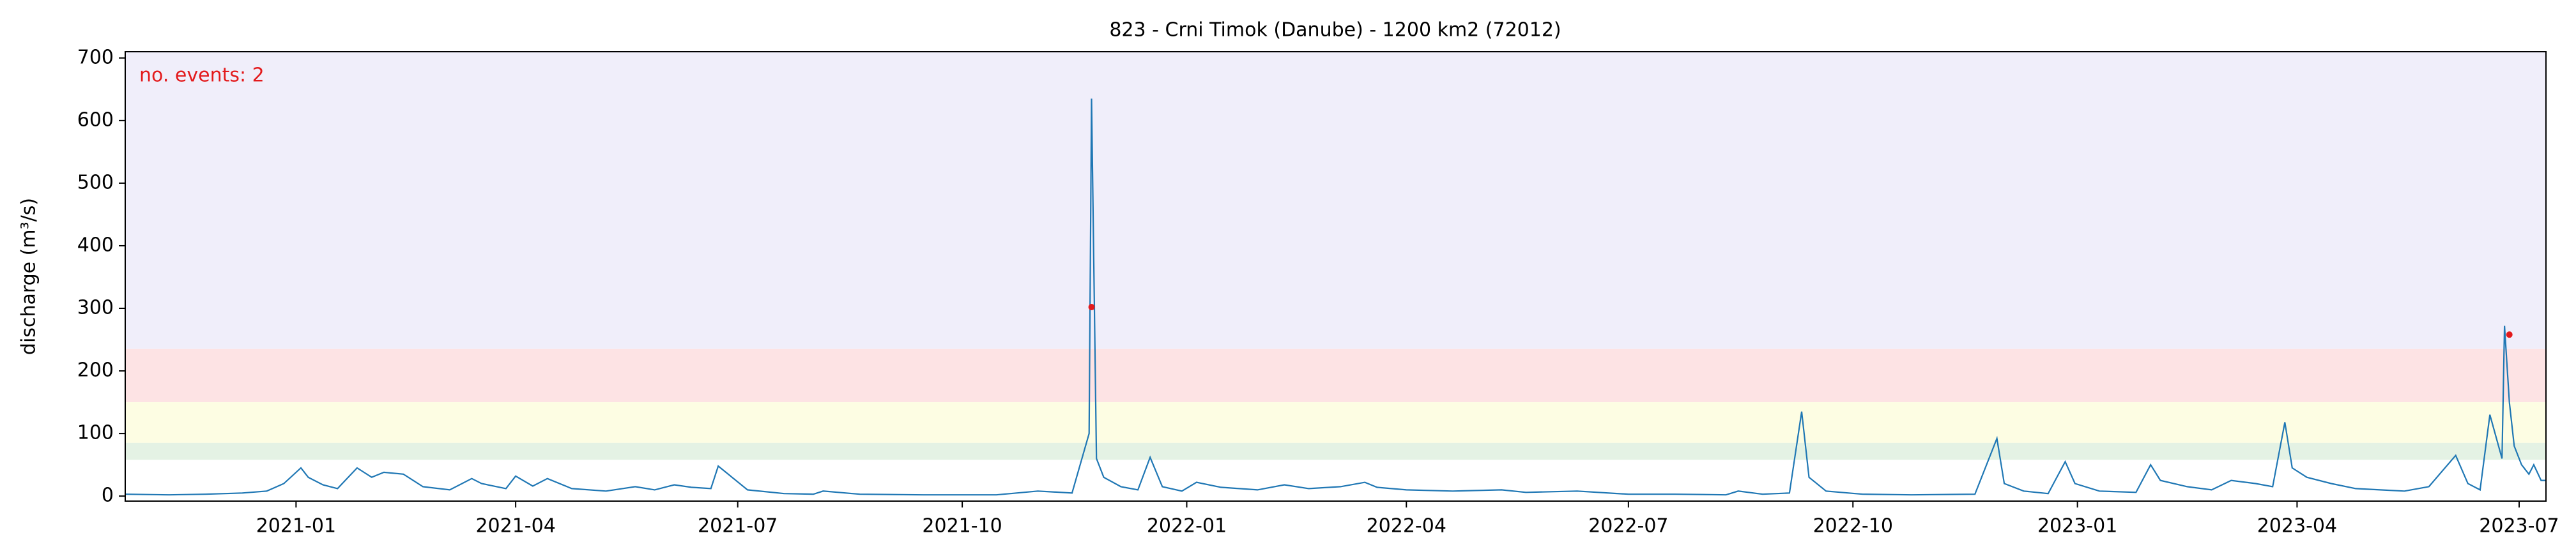 The height and width of the screenshot is (556, 2576). What do you see at coordinates (95, 245) in the screenshot?
I see `y-tick-label: 400` at bounding box center [95, 245].